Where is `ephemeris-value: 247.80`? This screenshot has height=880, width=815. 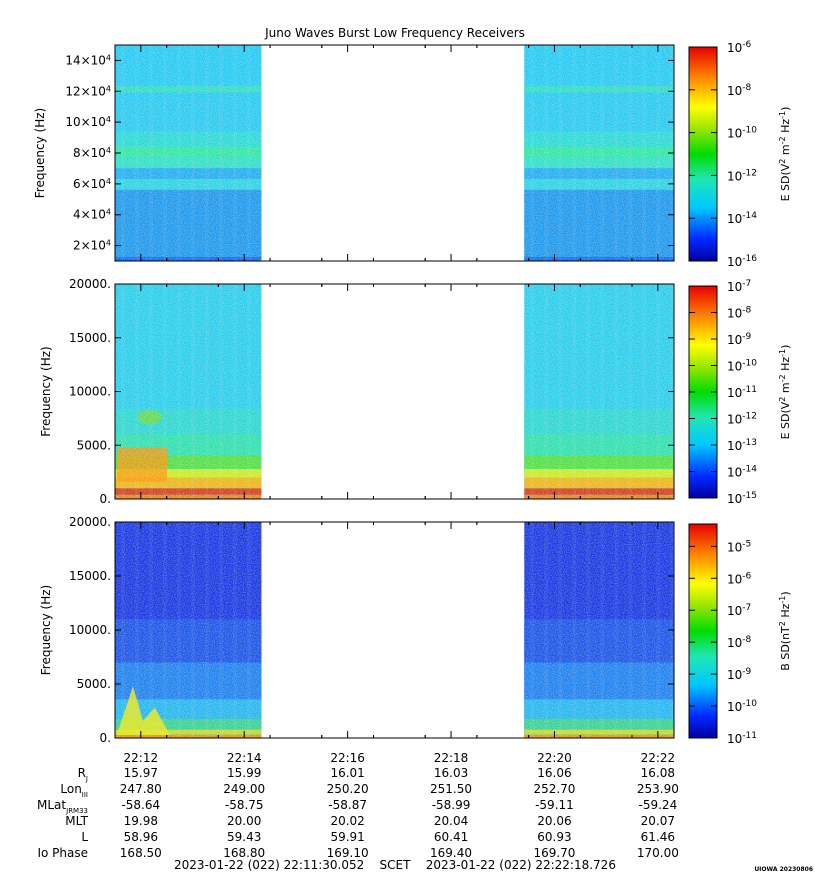
ephemeris-value: 247.80 is located at coordinates (141, 789).